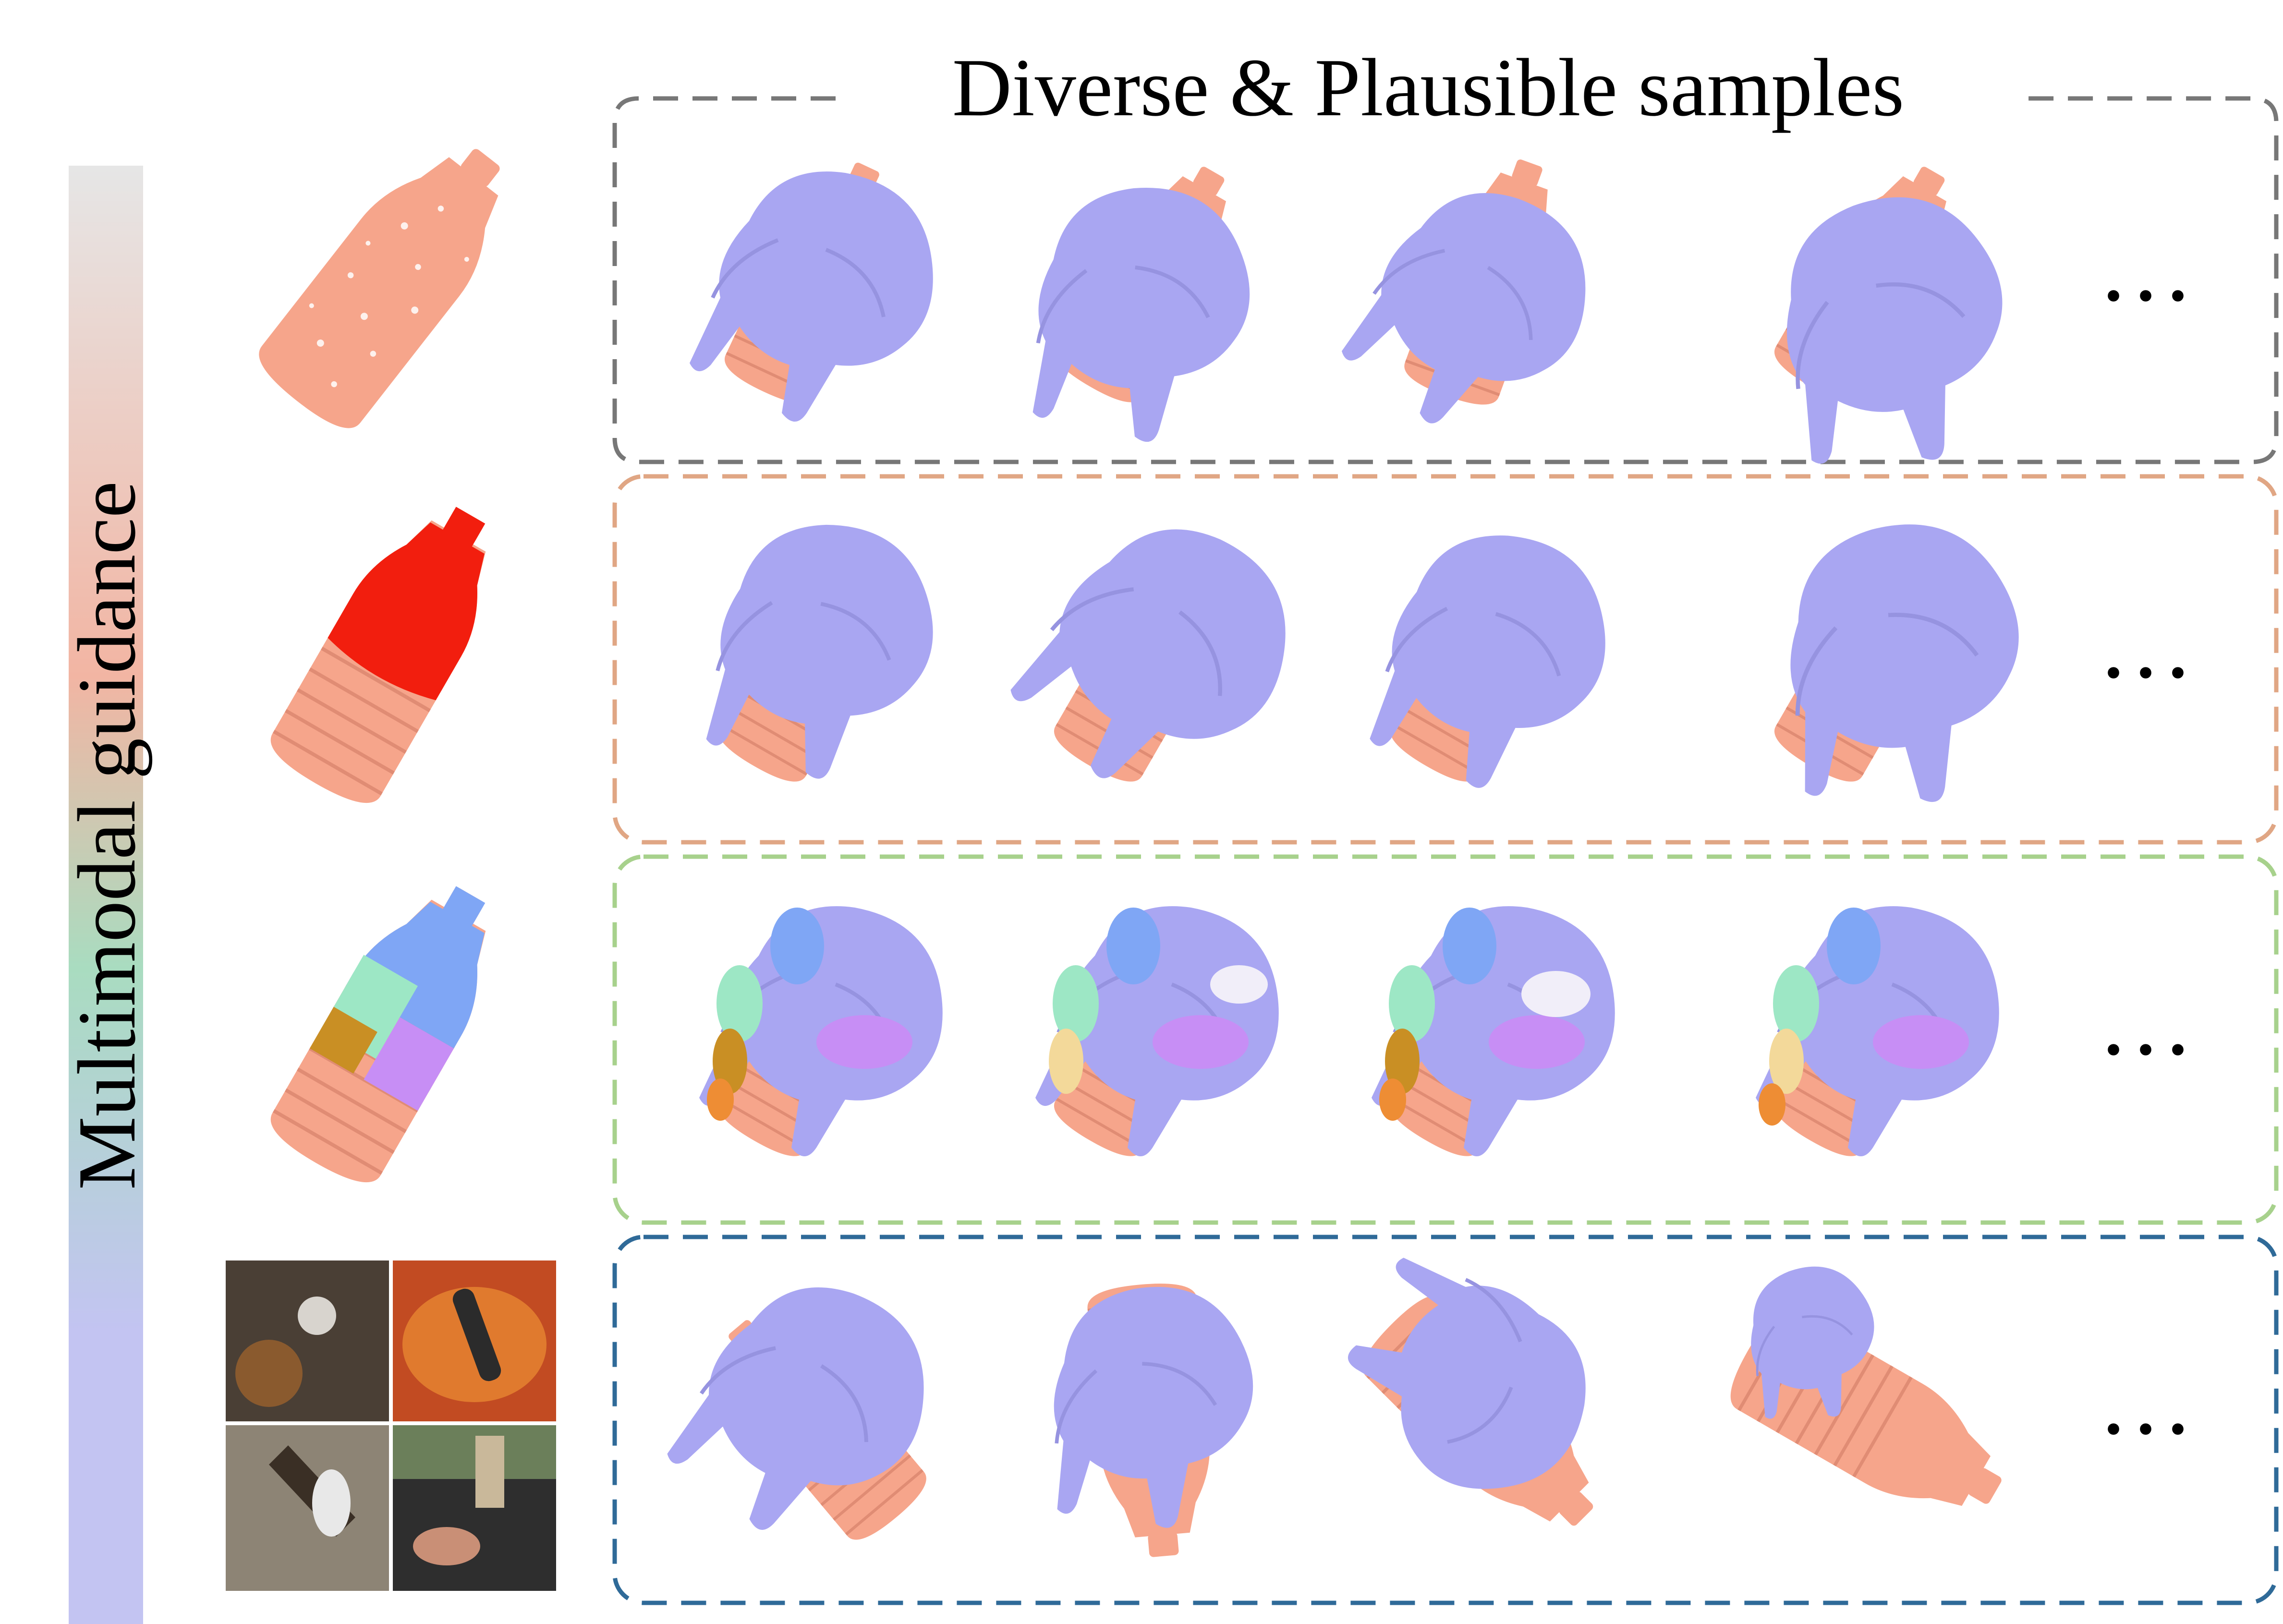 The width and height of the screenshot is (2283, 1624). Describe the element at coordinates (393, 1028) in the screenshot. I see `part-map-bottle` at that location.